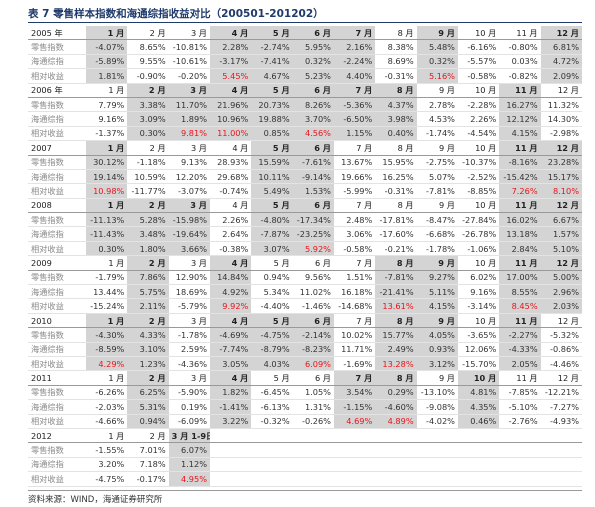 The height and width of the screenshot is (507, 595). Describe the element at coordinates (57, 105) in the screenshot. I see `row-label: 零售指数` at that location.